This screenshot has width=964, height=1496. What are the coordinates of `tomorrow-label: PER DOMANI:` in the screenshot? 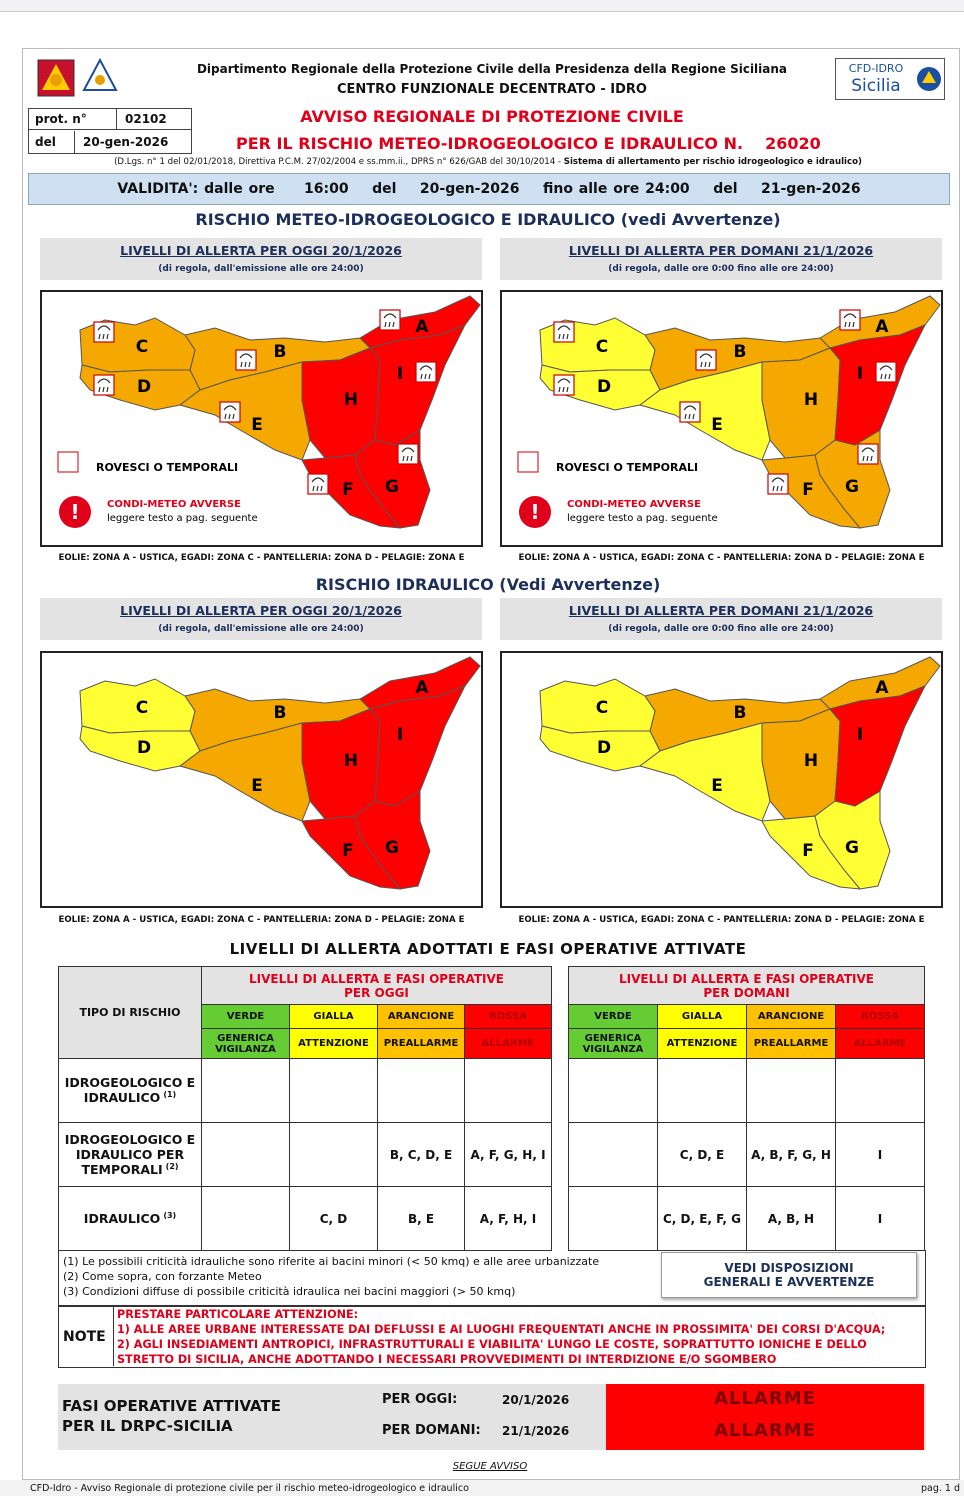 It's located at (431, 1430).